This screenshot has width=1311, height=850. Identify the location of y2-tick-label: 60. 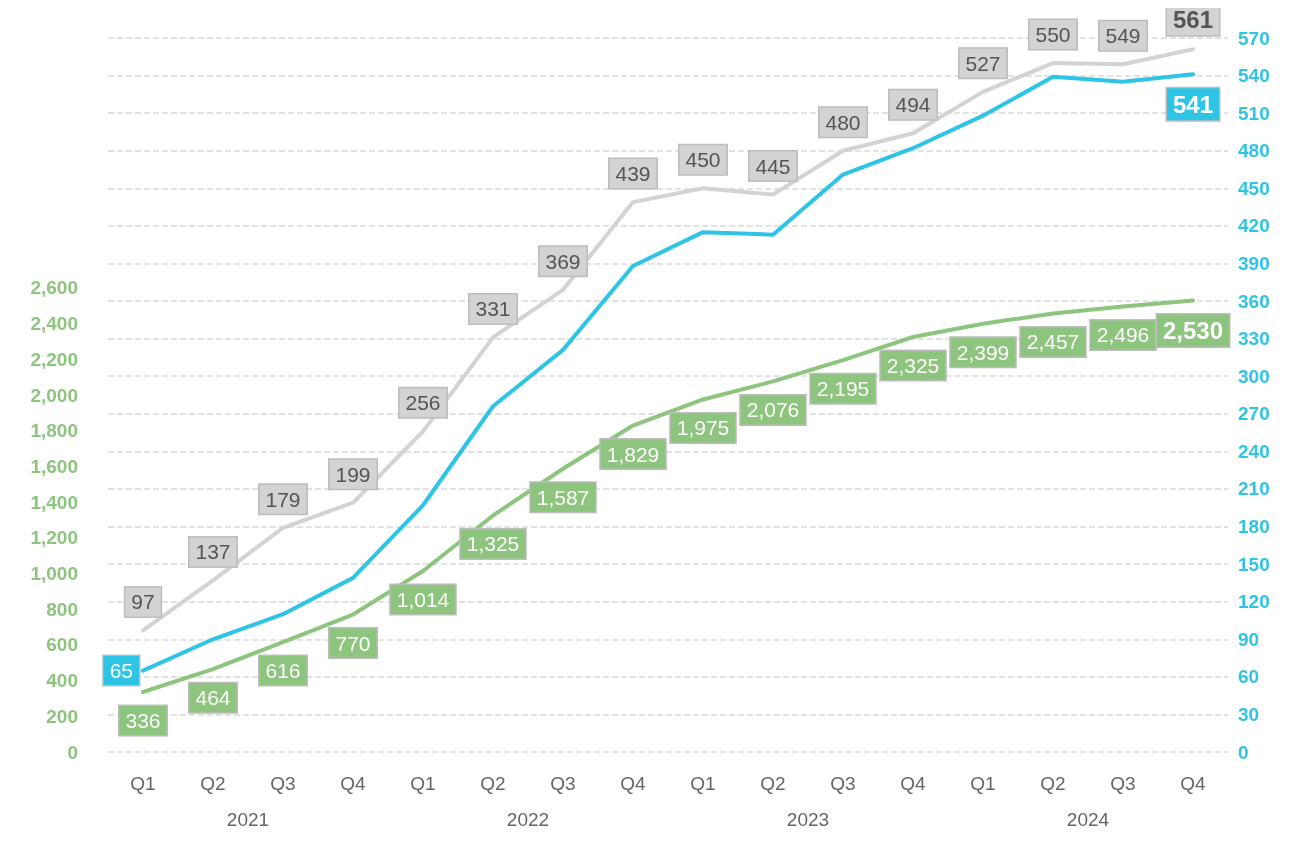
(1249, 677).